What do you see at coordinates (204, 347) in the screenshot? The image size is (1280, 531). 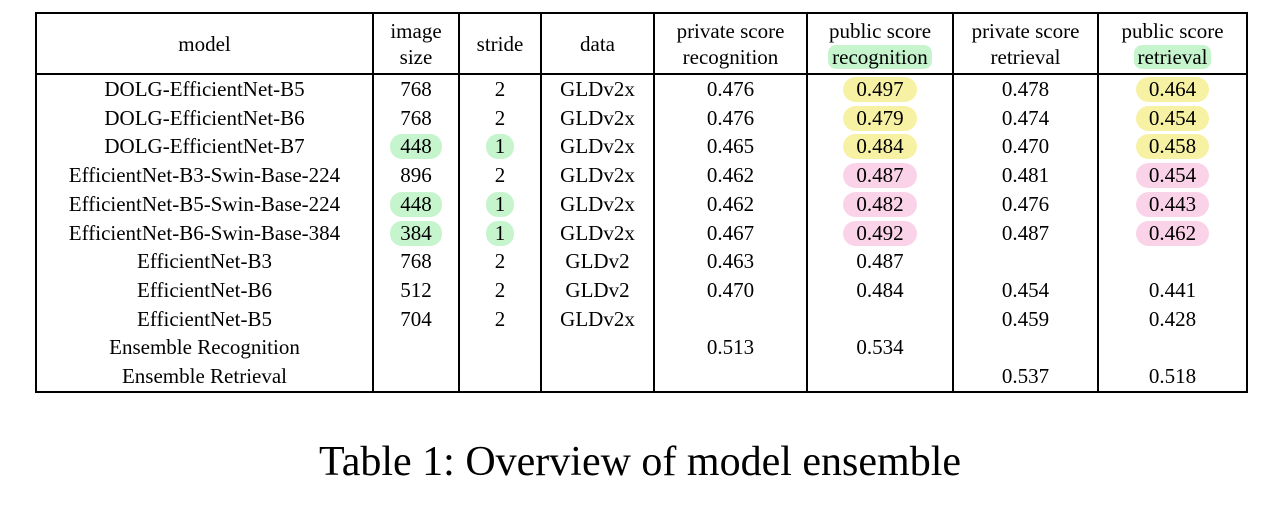 I see `cell-model: Ensemble Recognition` at bounding box center [204, 347].